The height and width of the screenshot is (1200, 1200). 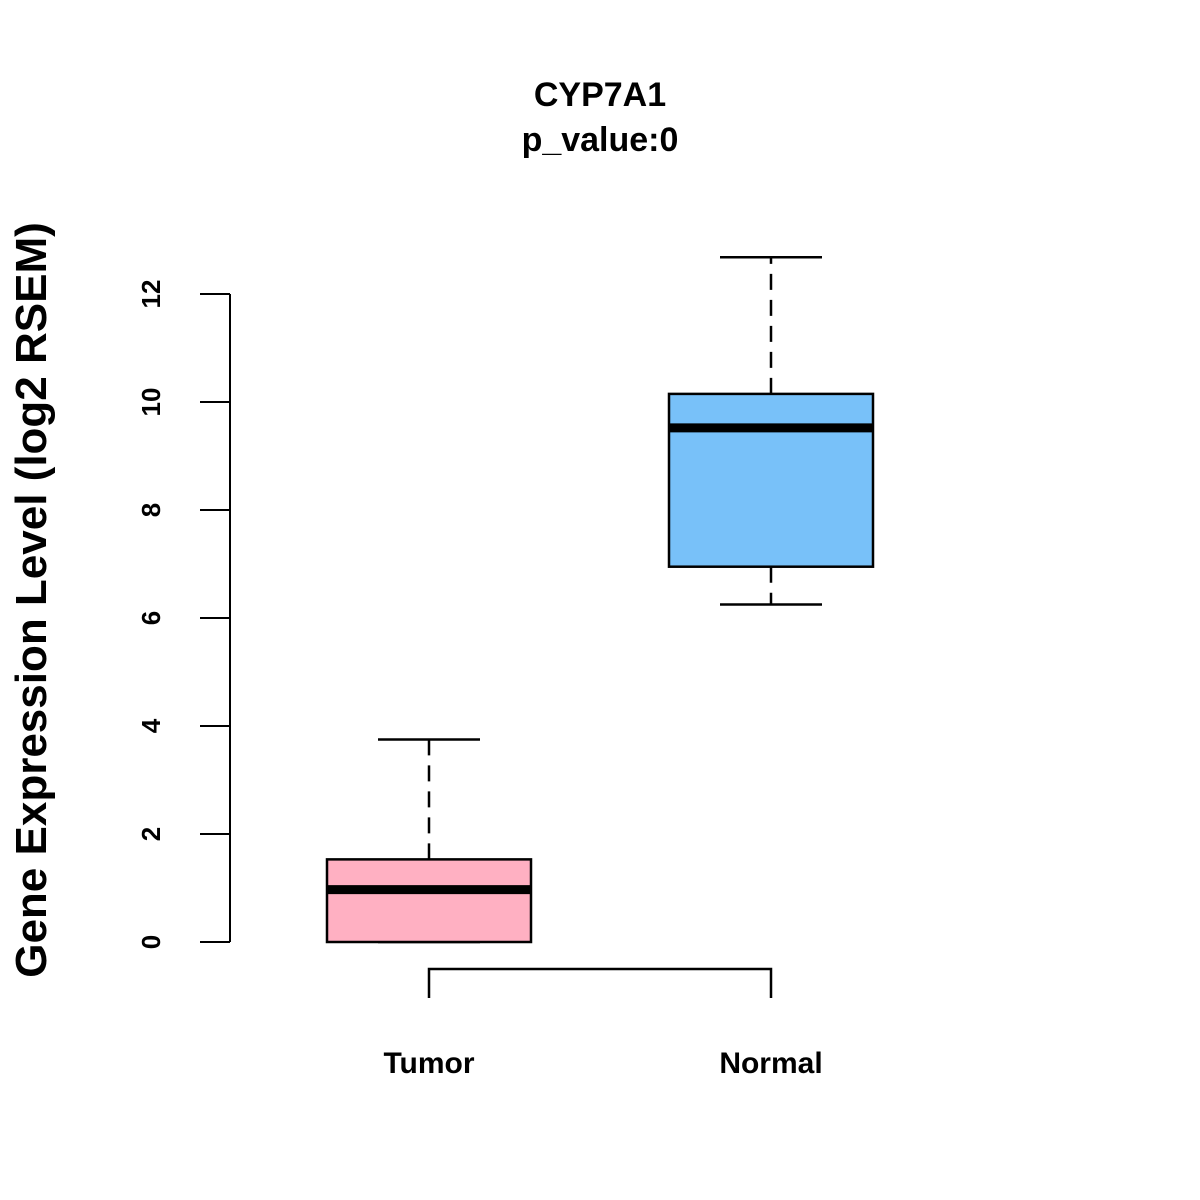 I want to click on y-tick-label: 10, so click(x=151, y=402).